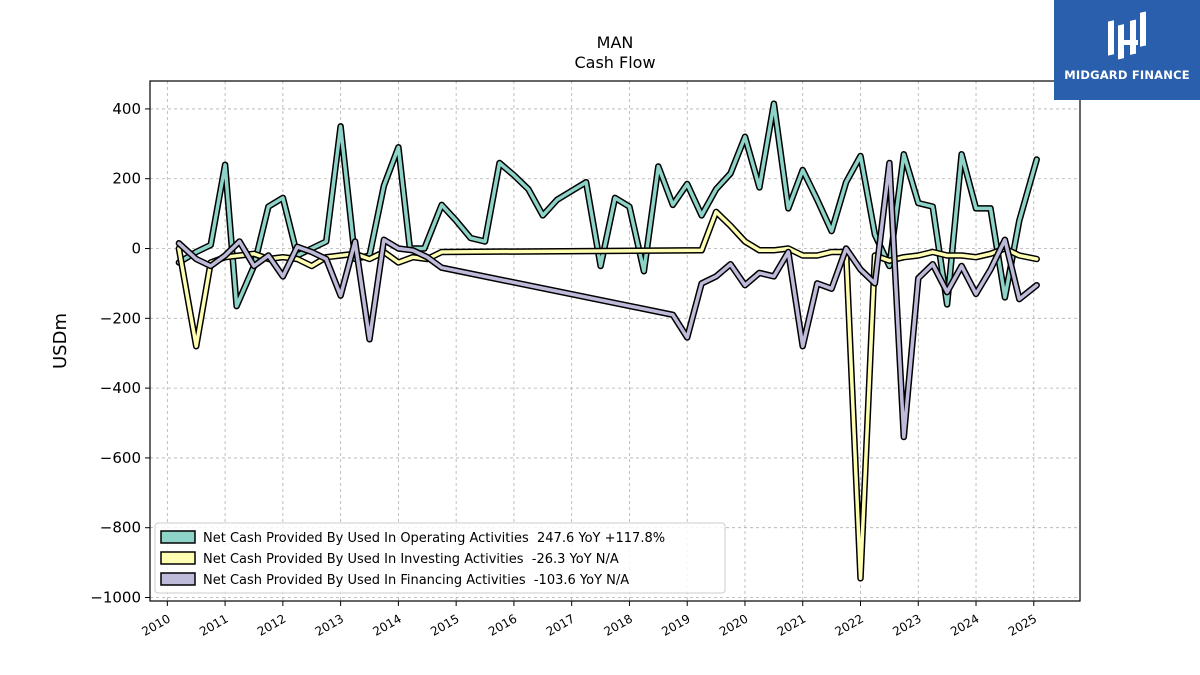 The image size is (1200, 675). Describe the element at coordinates (614, 62) in the screenshot. I see `chart-subtitle: Cash Flow` at that location.